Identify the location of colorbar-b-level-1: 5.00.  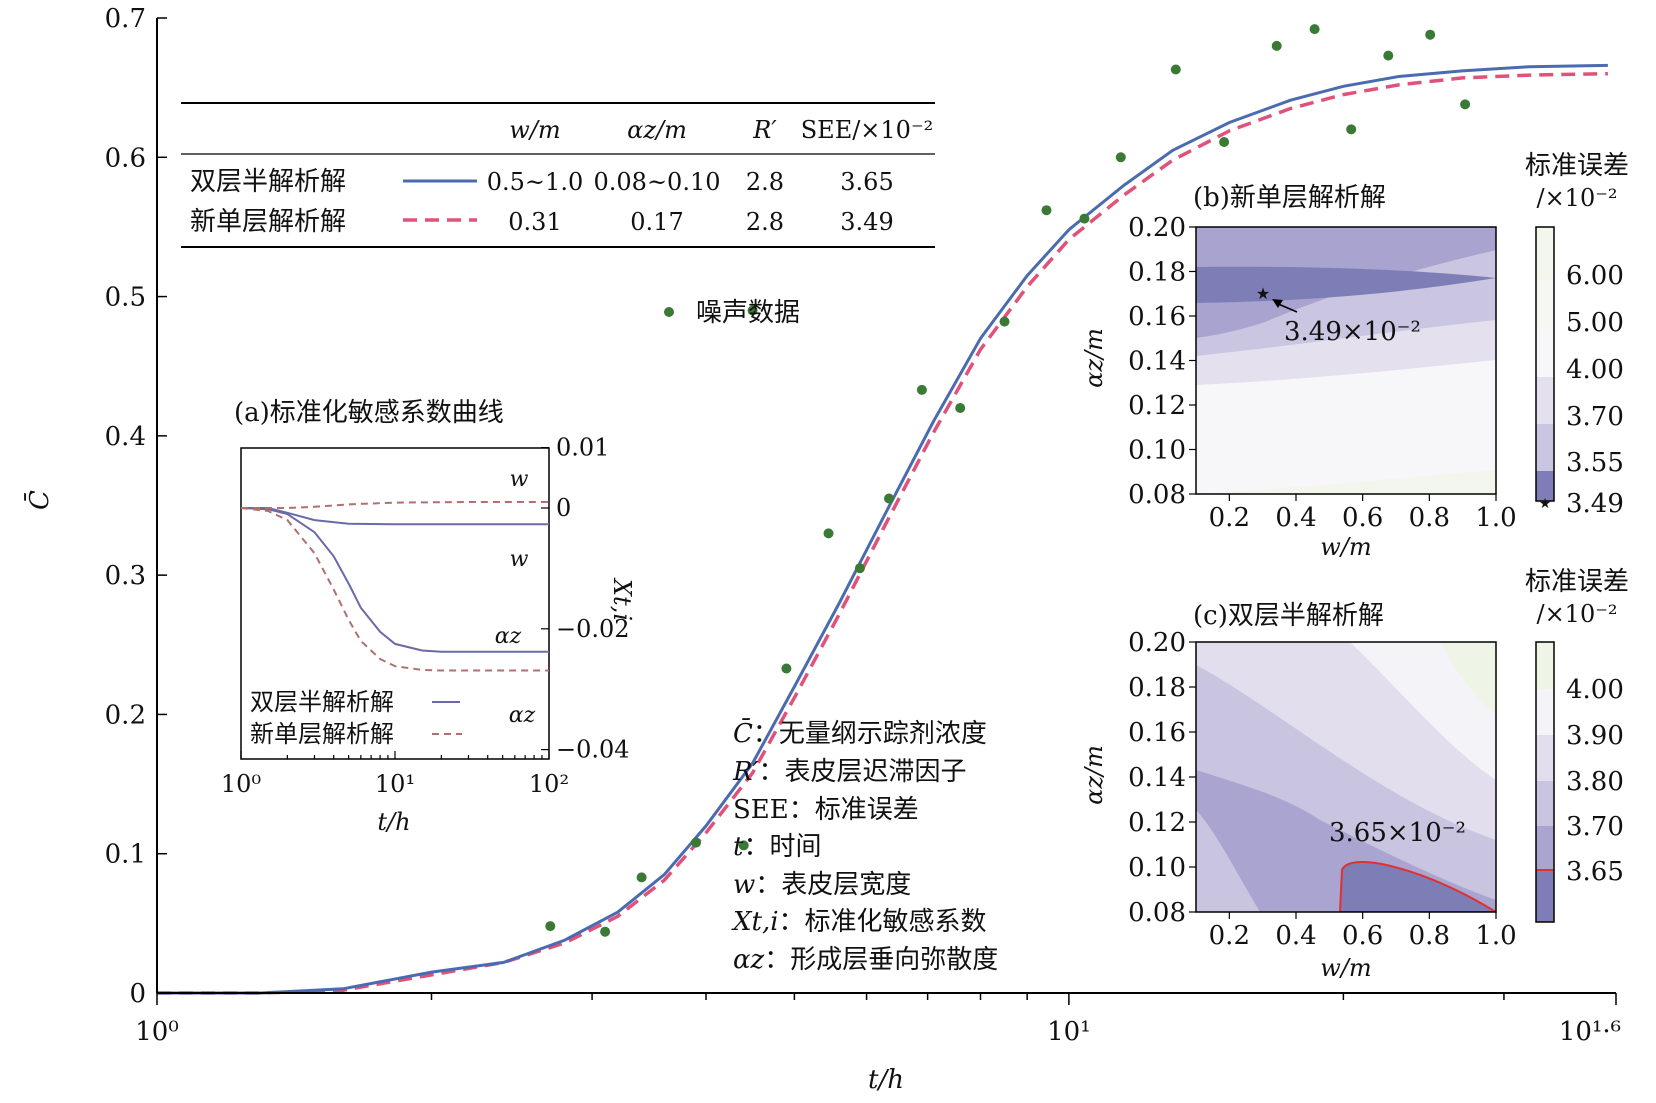
(1595, 323).